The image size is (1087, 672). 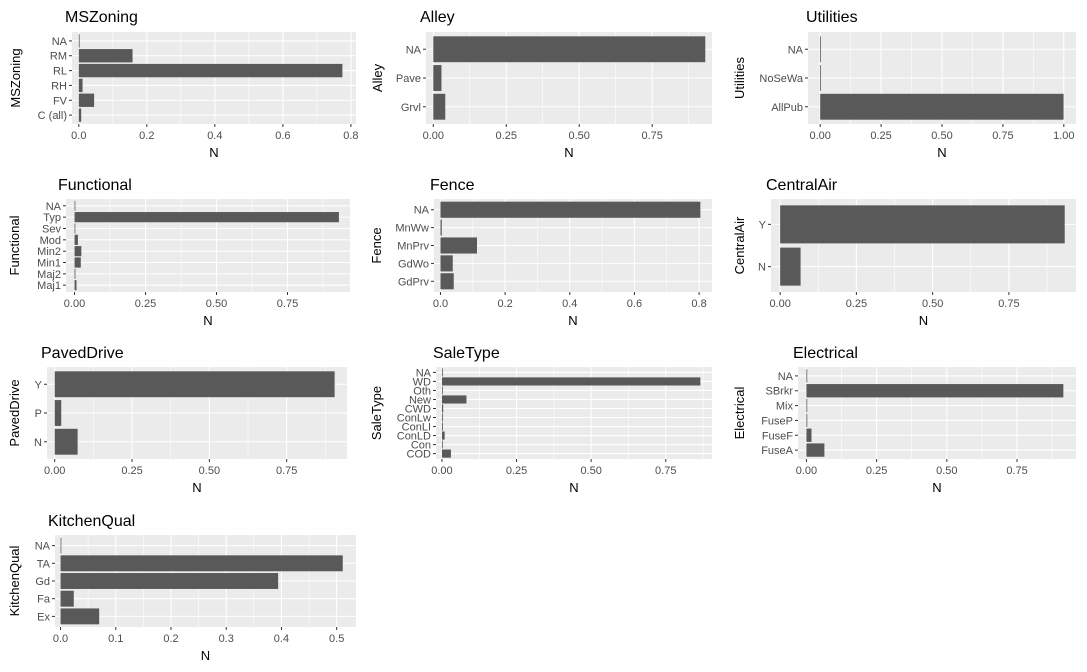 What do you see at coordinates (169, 581) in the screenshot?
I see `bar-Gd` at bounding box center [169, 581].